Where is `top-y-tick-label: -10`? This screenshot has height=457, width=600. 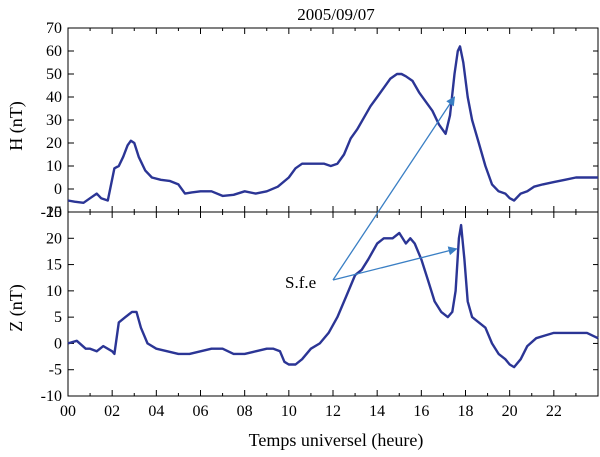 top-y-tick-label: -10 is located at coordinates (51, 212).